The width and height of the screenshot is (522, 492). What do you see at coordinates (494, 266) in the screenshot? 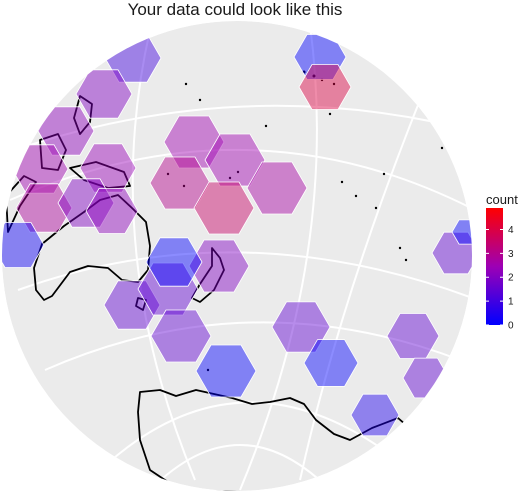
I see `legend-colorbar` at bounding box center [494, 266].